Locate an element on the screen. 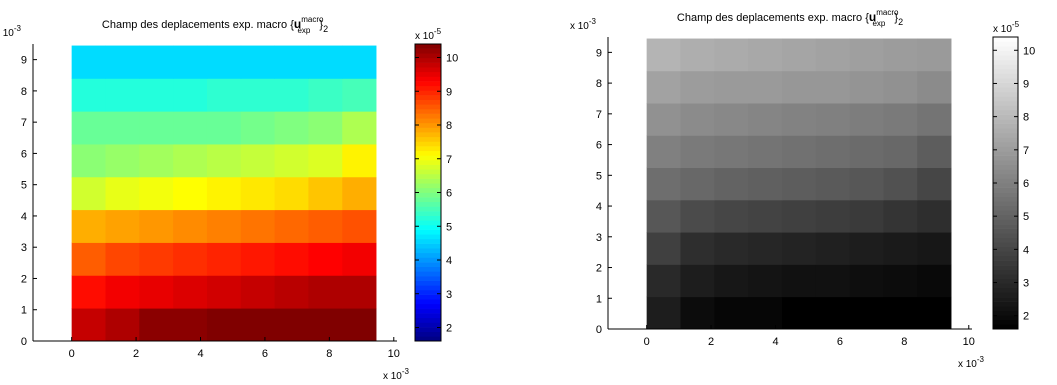 The width and height of the screenshot is (1057, 385). y-tick-label: 4 is located at coordinates (599, 207).